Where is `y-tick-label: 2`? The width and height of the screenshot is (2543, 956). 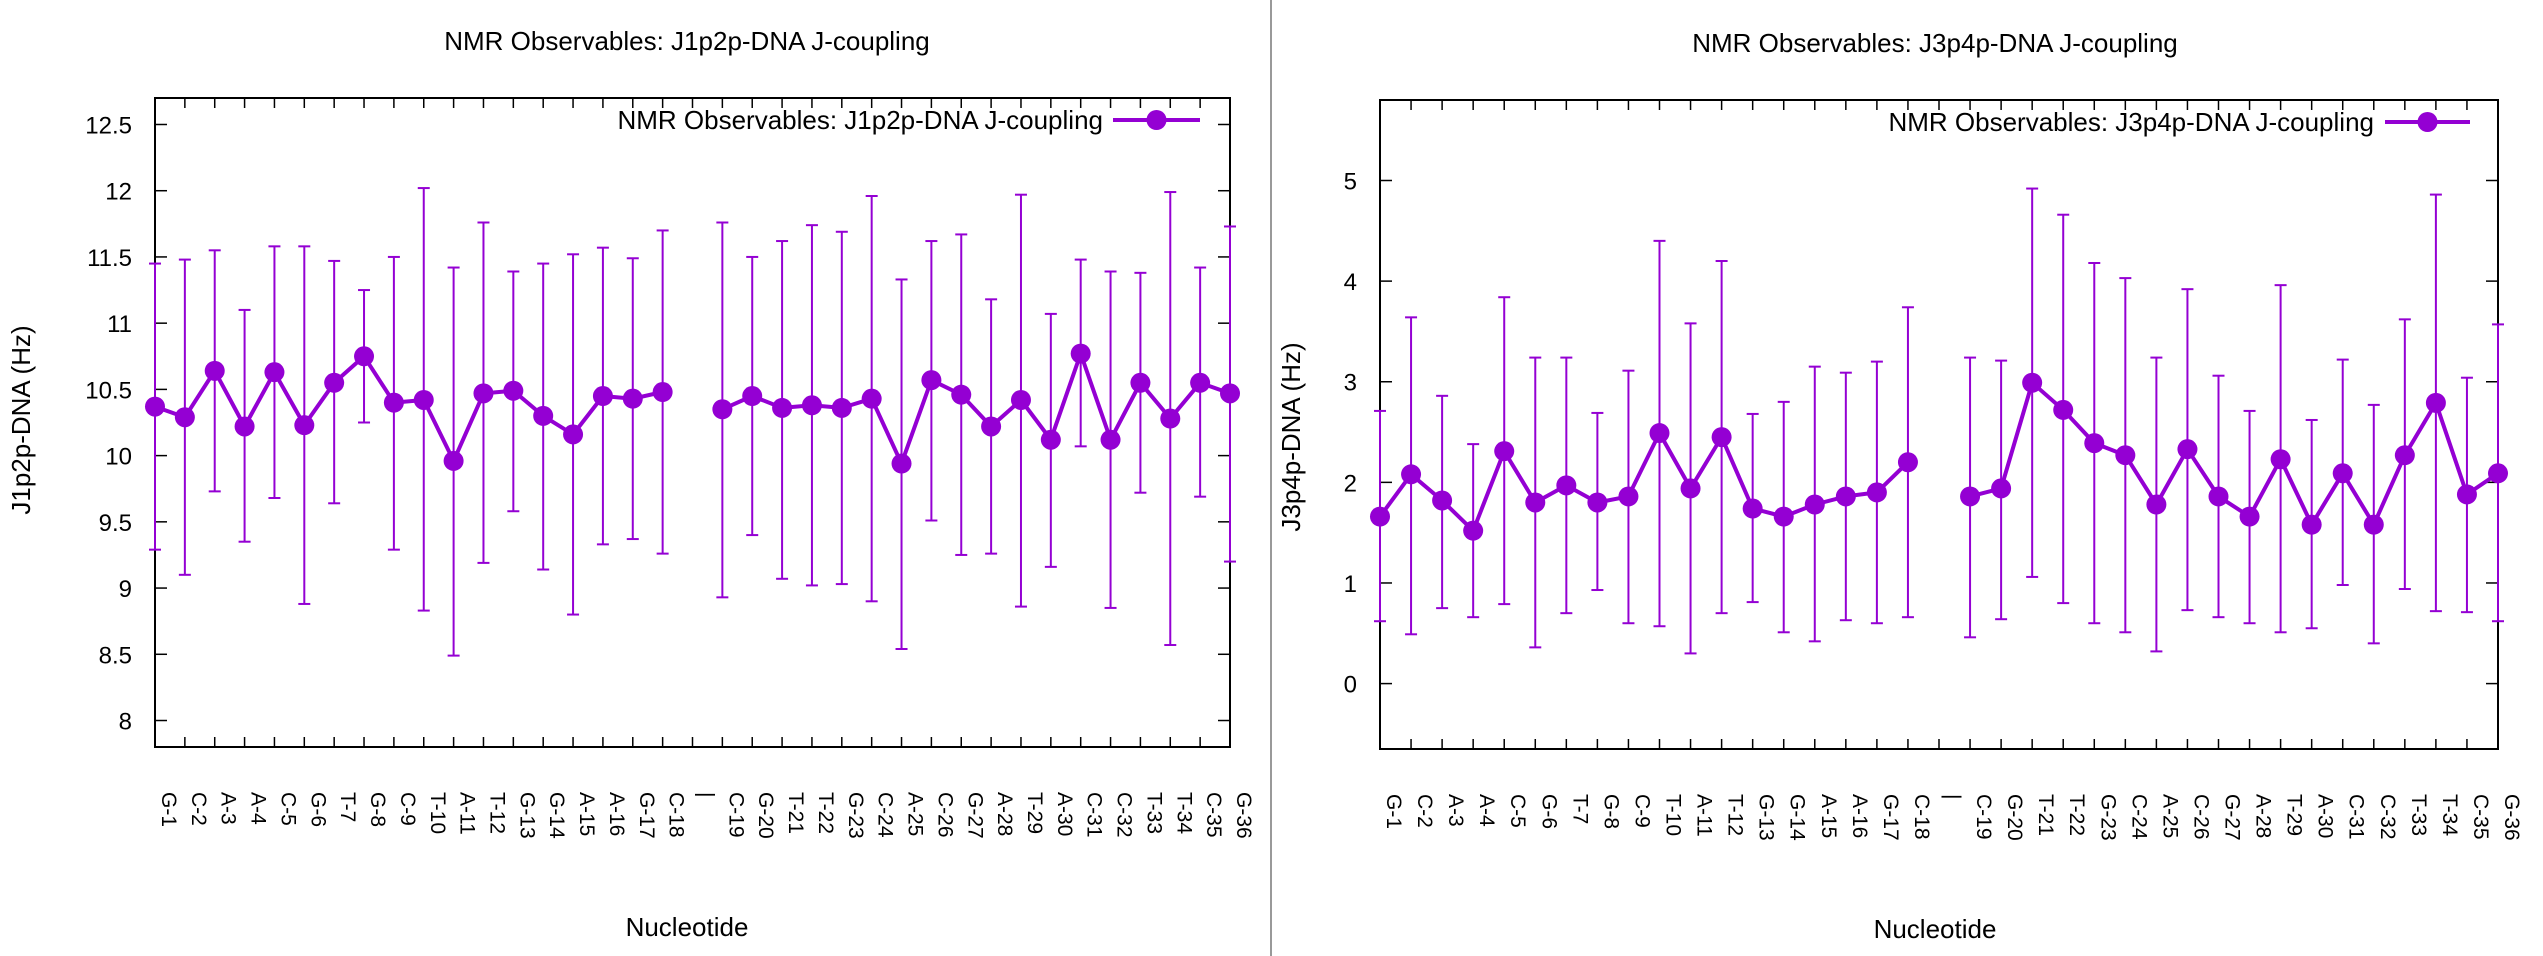 y-tick-label: 2 is located at coordinates (1350, 483).